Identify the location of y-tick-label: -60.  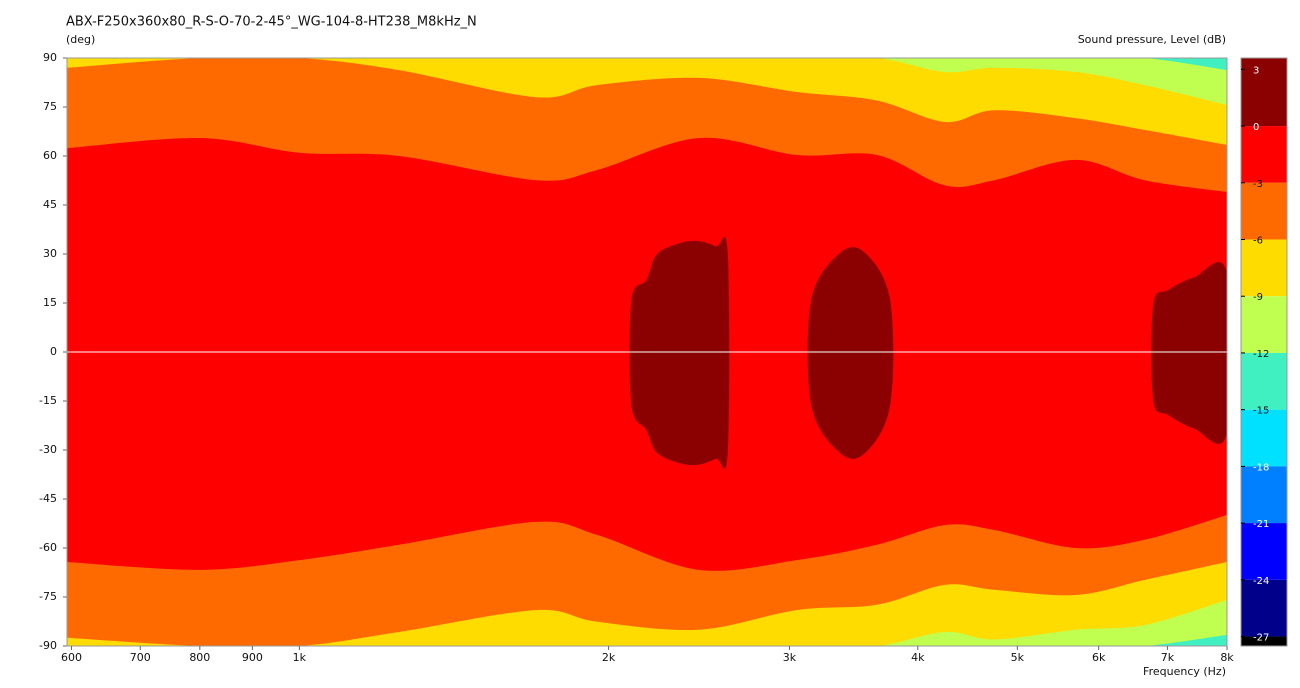
(48, 547).